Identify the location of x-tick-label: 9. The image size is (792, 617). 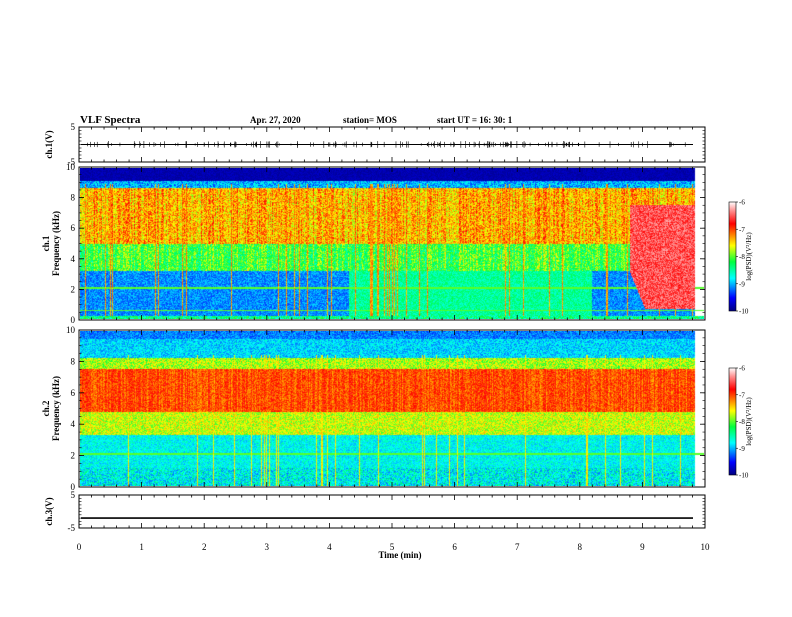
(642, 547).